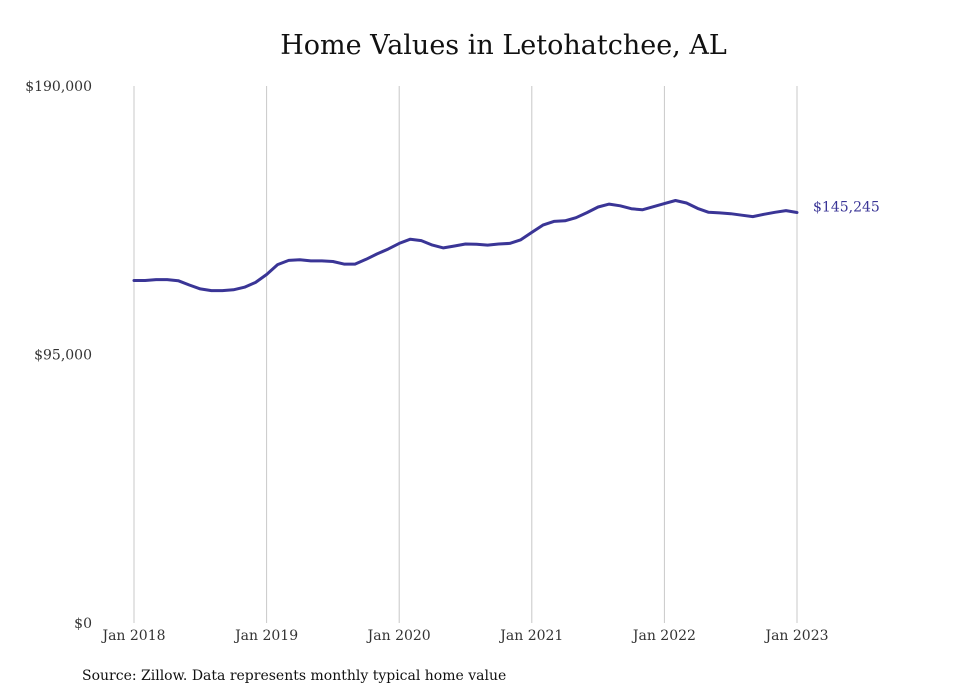 The width and height of the screenshot is (980, 699). I want to click on y-axis-ticks: $0 $95,000 $190,000, so click(58, 355).